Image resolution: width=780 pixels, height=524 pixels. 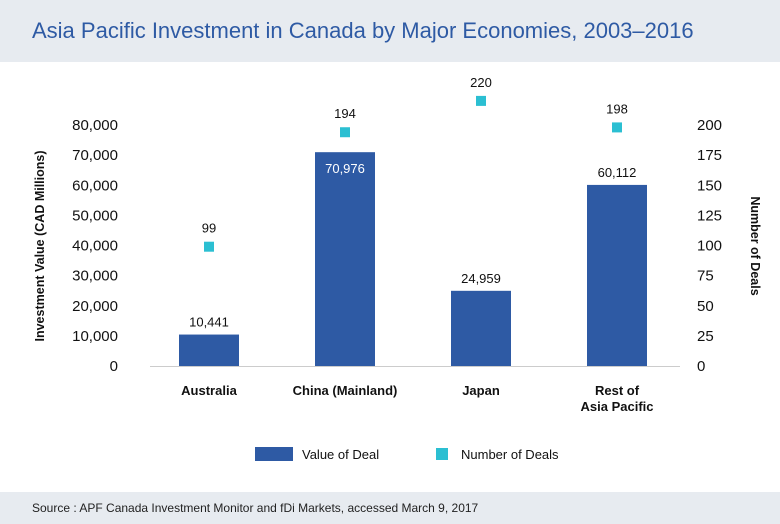 I want to click on y-left-tick-label: 70,000, so click(x=95, y=155).